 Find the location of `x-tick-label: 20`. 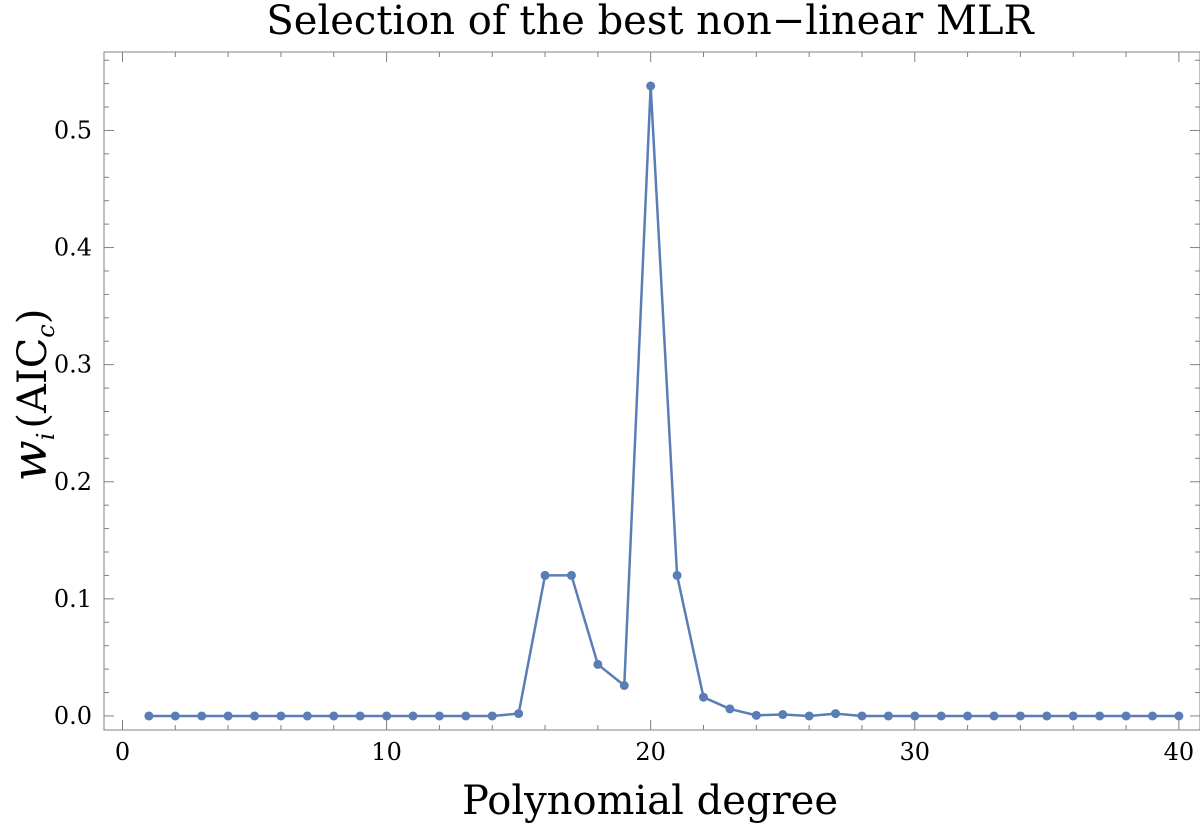

x-tick-label: 20 is located at coordinates (650, 752).